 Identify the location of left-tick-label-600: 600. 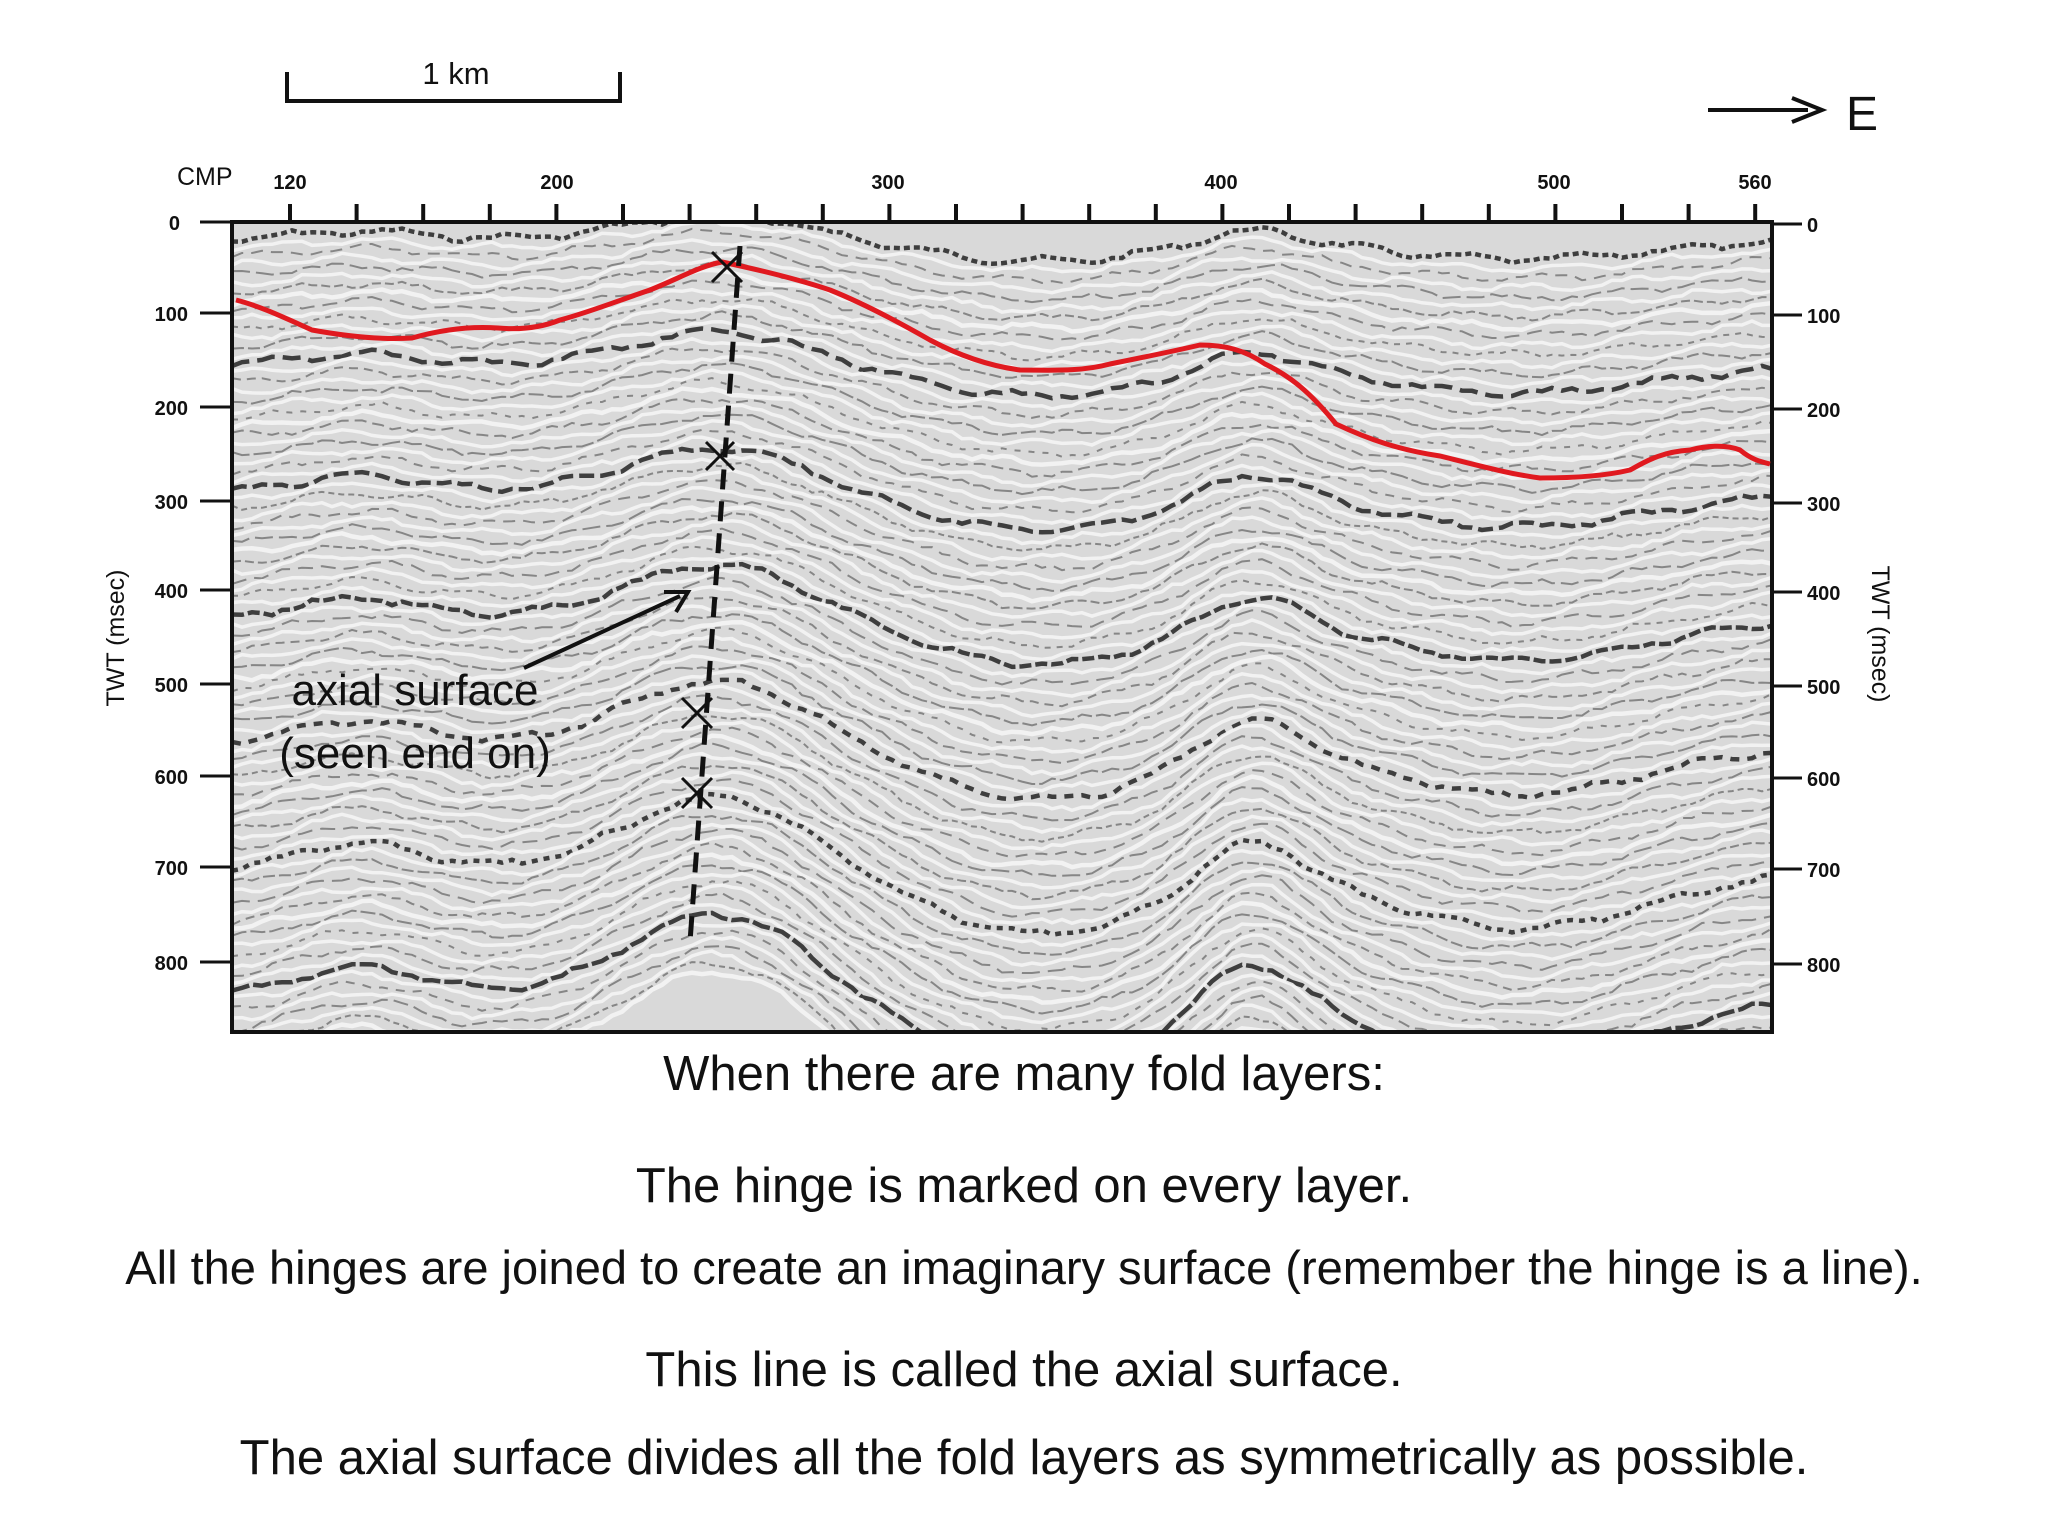
(171, 778).